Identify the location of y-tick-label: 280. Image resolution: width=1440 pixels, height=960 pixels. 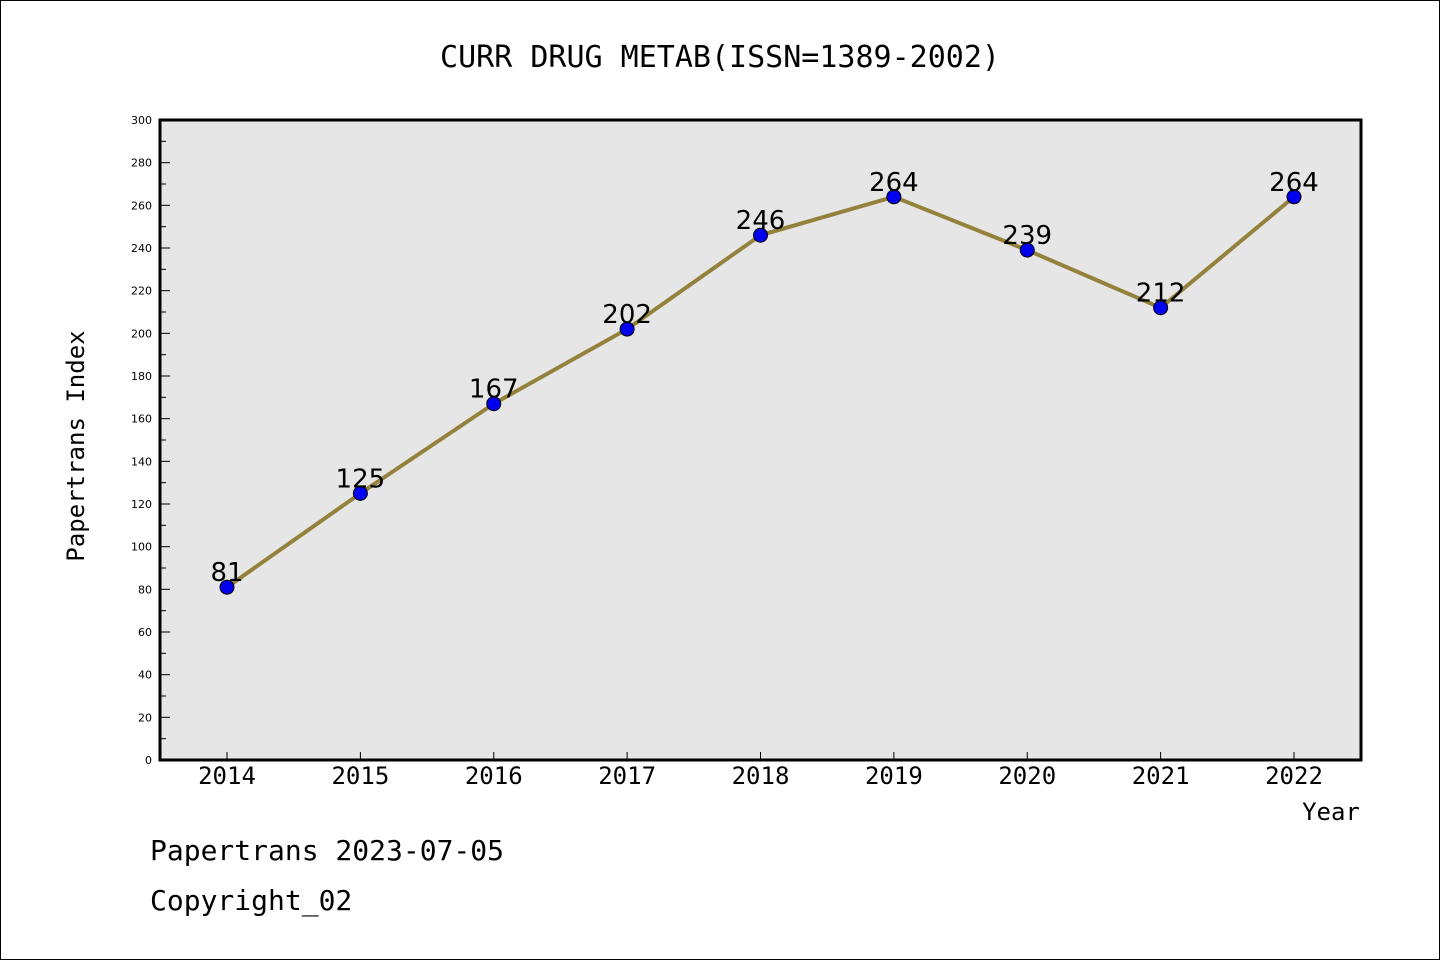
(141, 163).